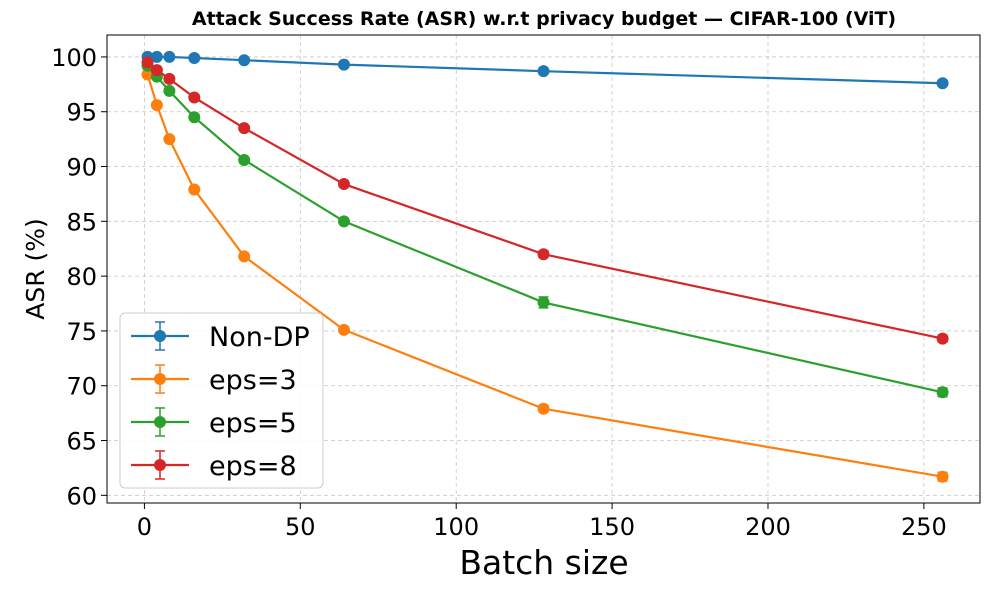  I want to click on x-tick-label: 250, so click(924, 527).